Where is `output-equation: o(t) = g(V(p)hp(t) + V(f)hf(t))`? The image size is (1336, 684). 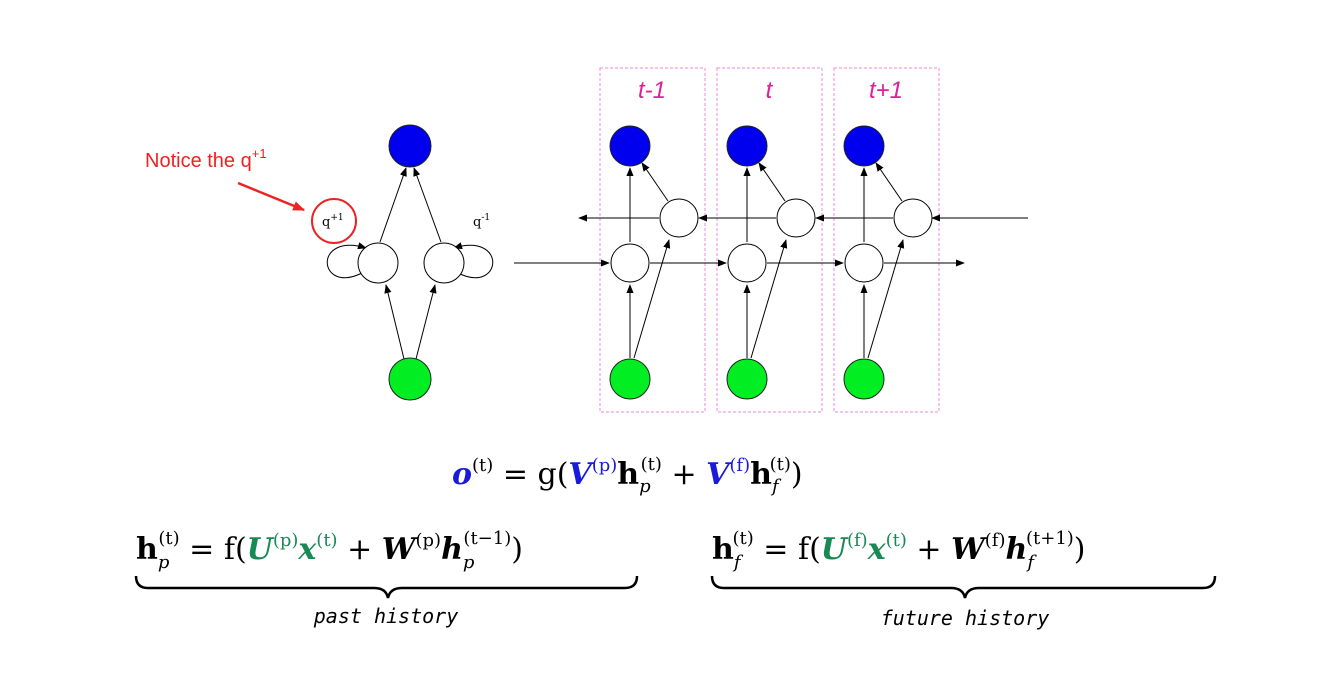 output-equation: o(t) = g(V(p)hp(t) + V(f)hf(t)) is located at coordinates (627, 475).